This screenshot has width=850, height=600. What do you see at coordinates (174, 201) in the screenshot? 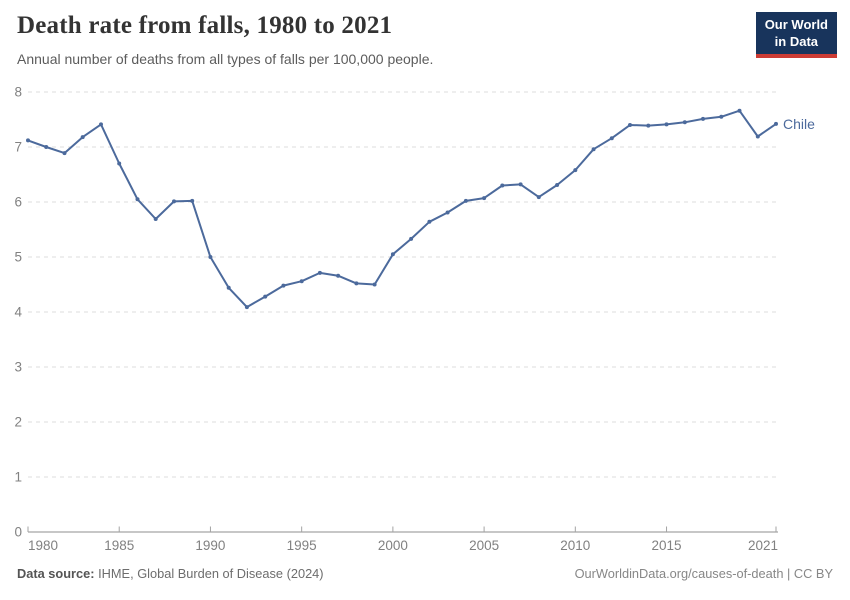
I see `data-point-1988` at bounding box center [174, 201].